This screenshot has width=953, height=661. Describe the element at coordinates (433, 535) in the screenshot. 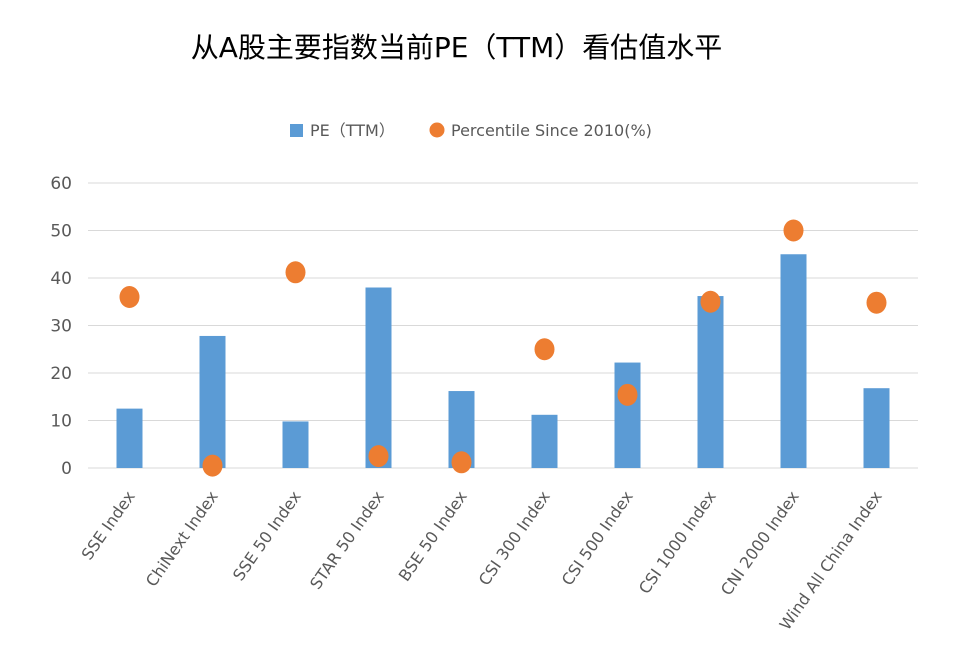

I see `x-tick-label: BSE 50 Index` at that location.